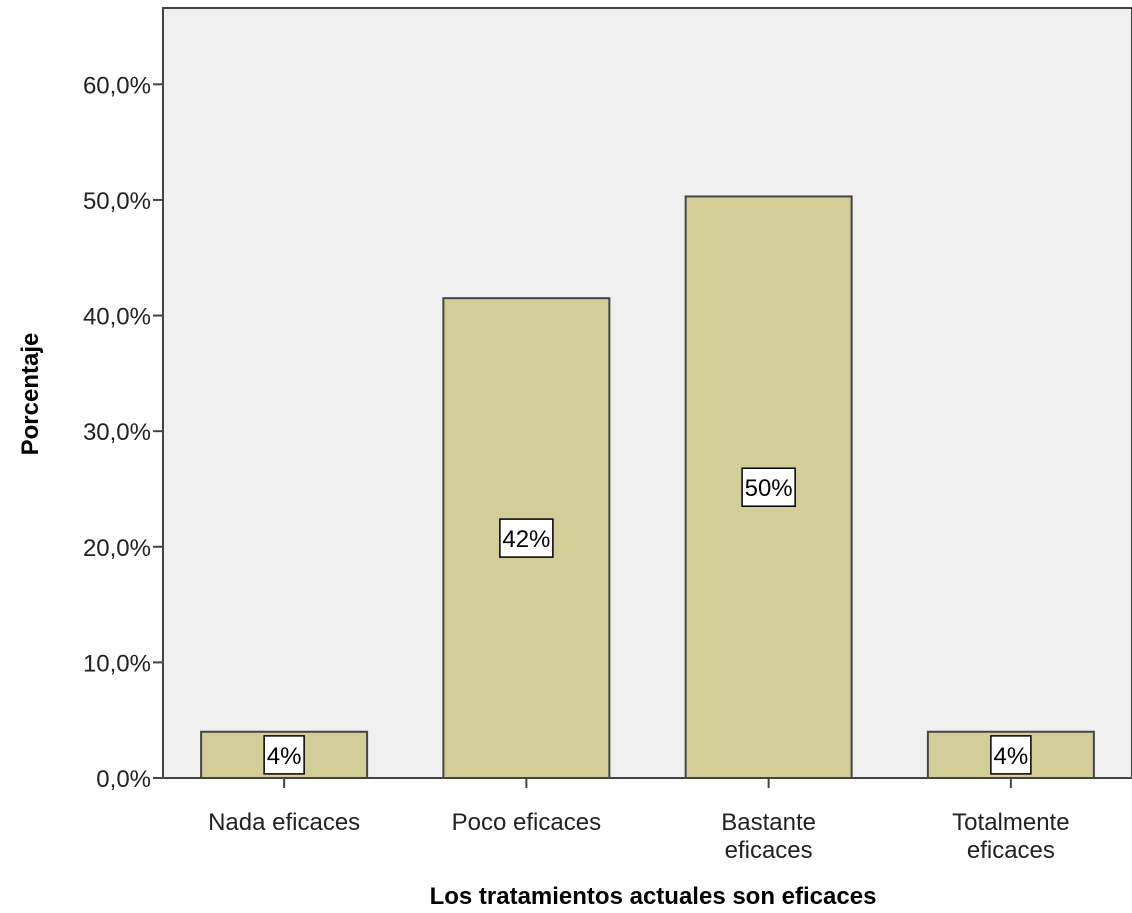 This screenshot has width=1132, height=913. I want to click on y-axis-ticks: 0,0% 10,0% 20,0% 30,0% 40,0% 50,0% 60,0%, so click(123, 432).